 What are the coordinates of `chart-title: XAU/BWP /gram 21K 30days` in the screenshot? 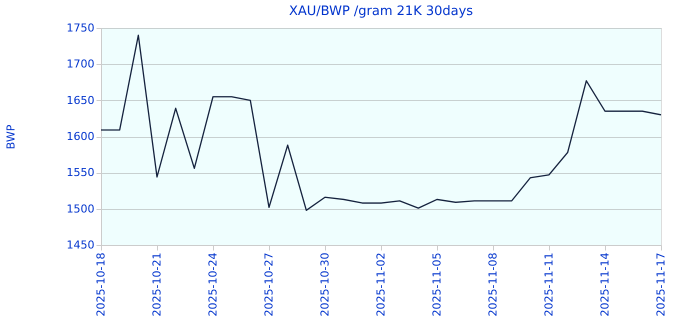 It's located at (381, 11).